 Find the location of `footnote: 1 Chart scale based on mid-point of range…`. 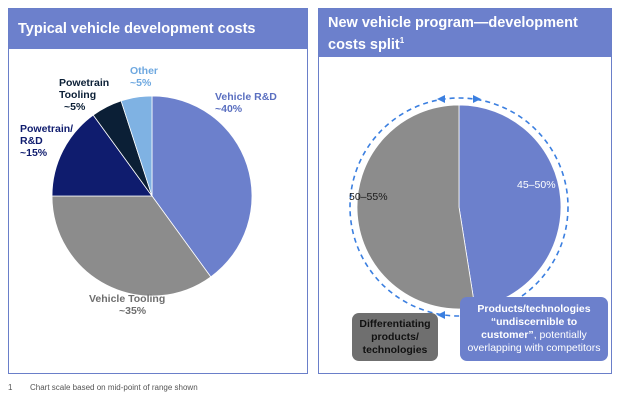

footnote: 1 Chart scale based on mid-point of range… is located at coordinates (103, 387).